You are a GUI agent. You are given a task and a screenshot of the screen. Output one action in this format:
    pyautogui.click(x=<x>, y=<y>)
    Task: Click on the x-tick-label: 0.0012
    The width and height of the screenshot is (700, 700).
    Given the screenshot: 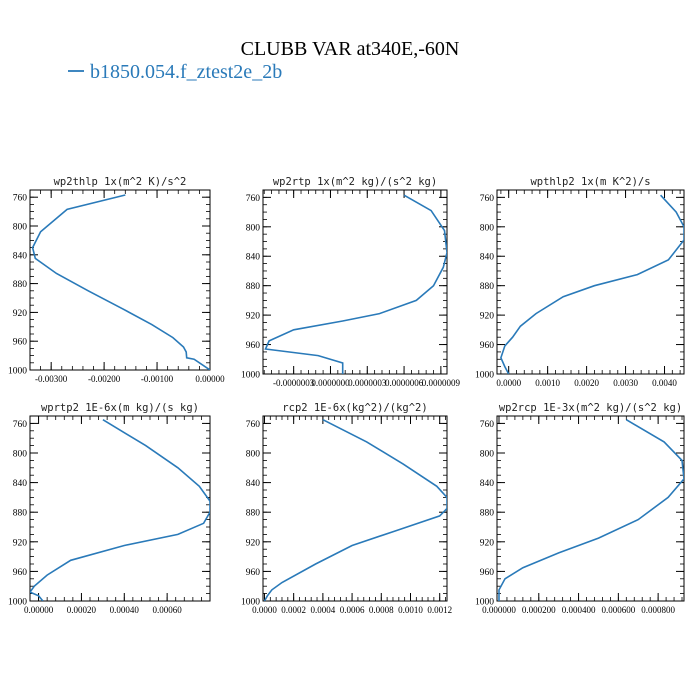 What is the action you would take?
    pyautogui.click(x=439, y=610)
    